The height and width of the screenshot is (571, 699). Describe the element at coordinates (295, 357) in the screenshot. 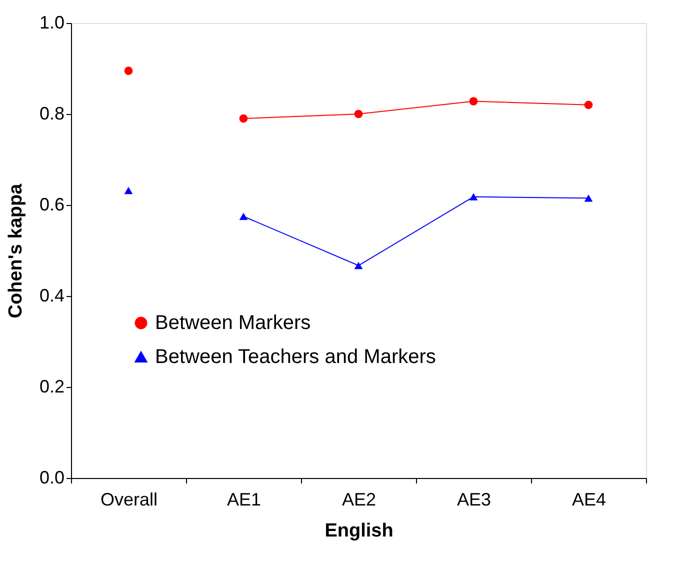

I see `legend-label: Between Teachers and Markers` at that location.